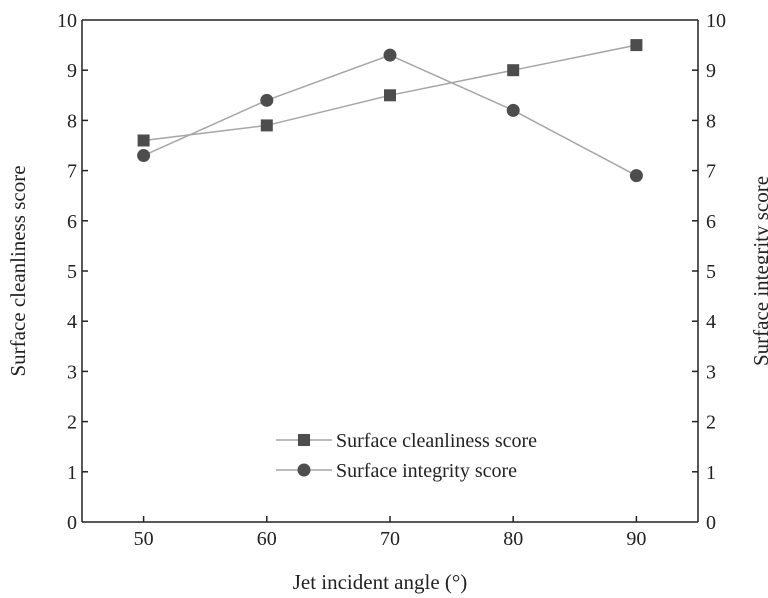 This screenshot has width=768, height=598. I want to click on right-axis-title: Surface integrity score, so click(758, 271).